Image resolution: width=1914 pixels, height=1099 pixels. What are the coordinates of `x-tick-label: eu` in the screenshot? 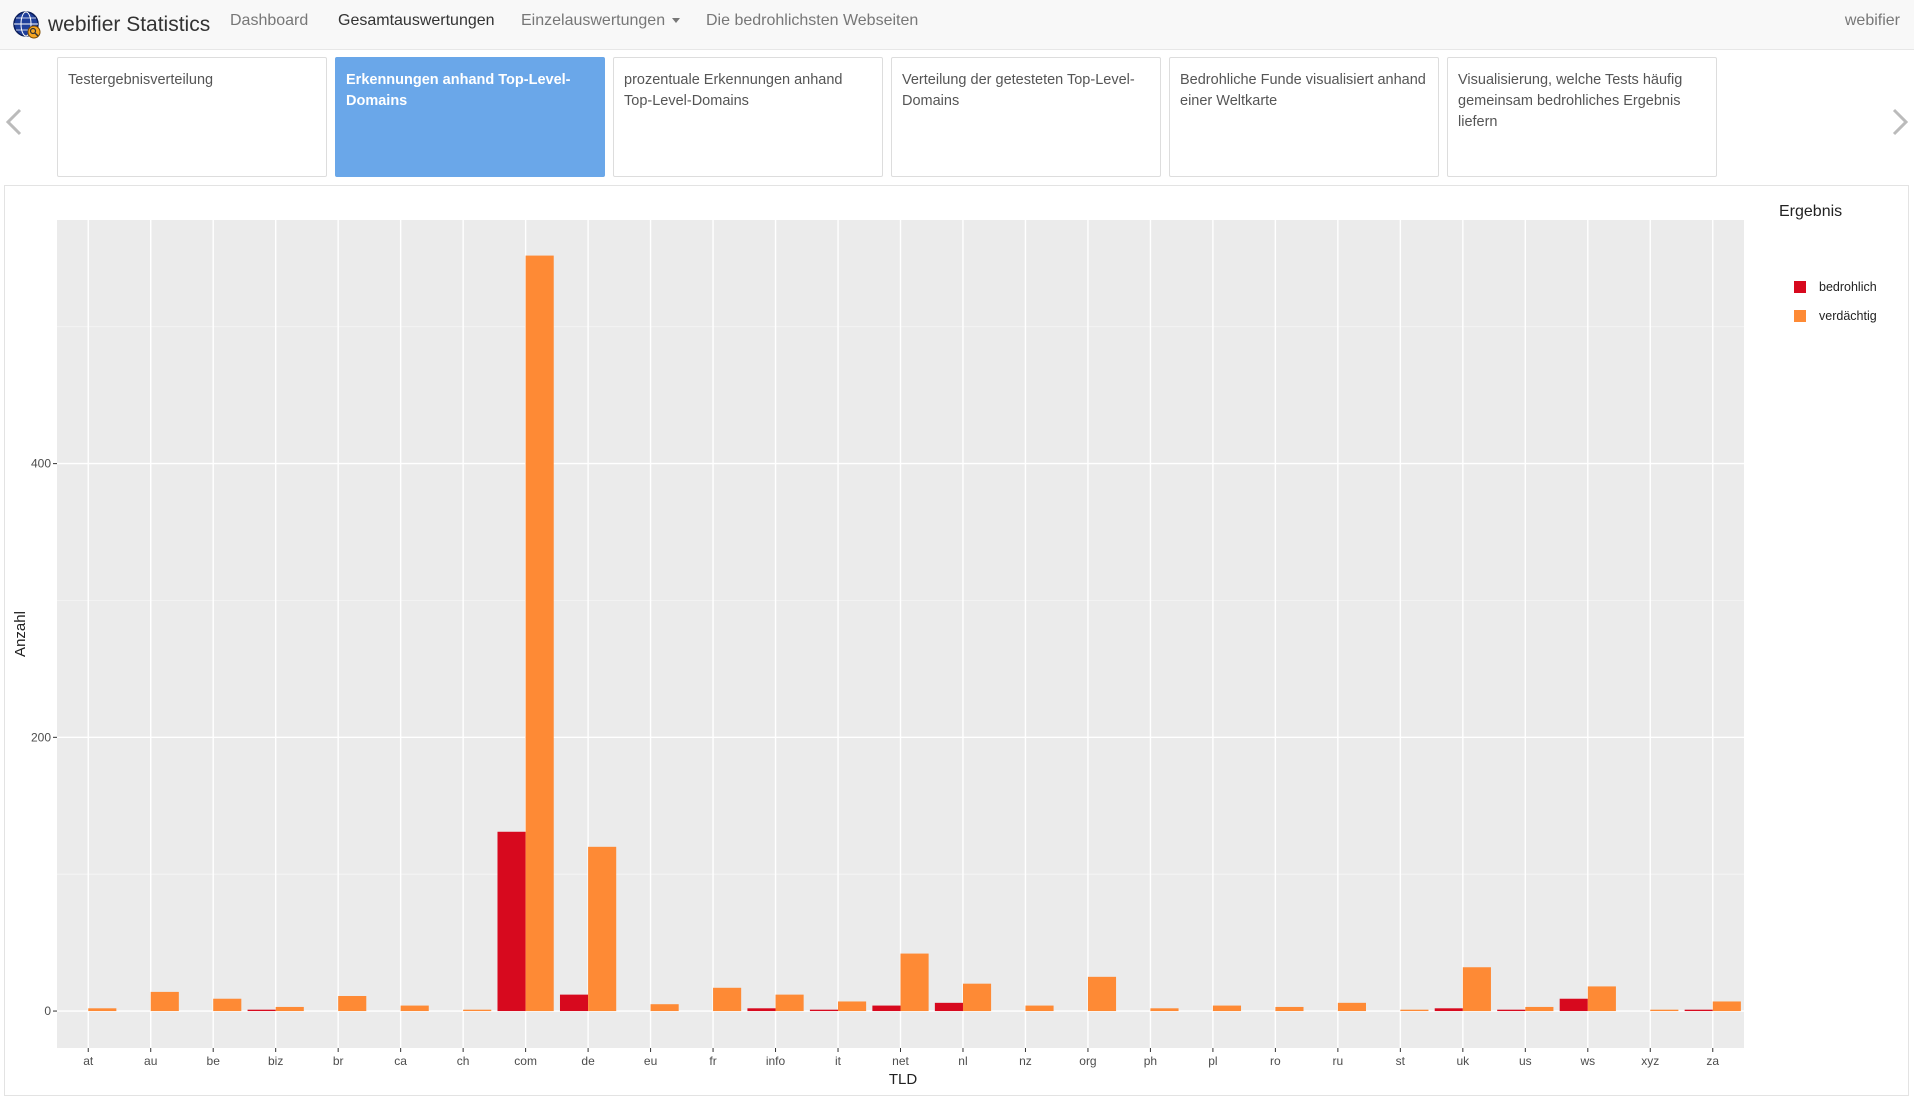 It's located at (650, 1061).